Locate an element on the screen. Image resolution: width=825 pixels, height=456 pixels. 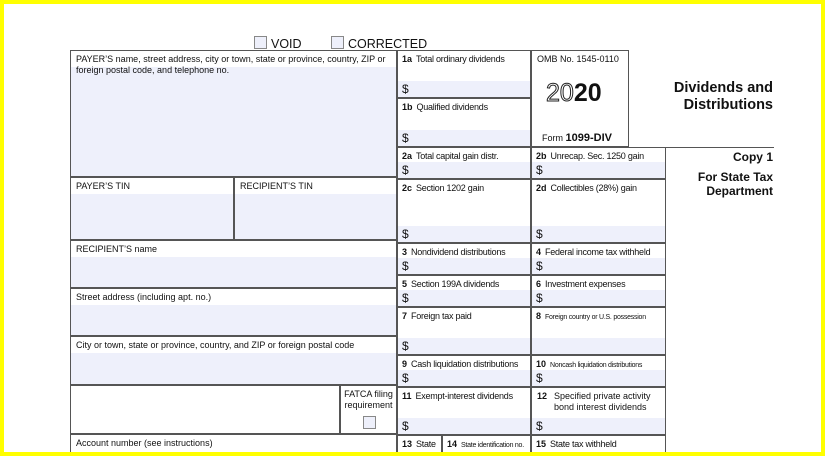
street-address-box: Street address (including apt. no.) is located at coordinates (233, 312).